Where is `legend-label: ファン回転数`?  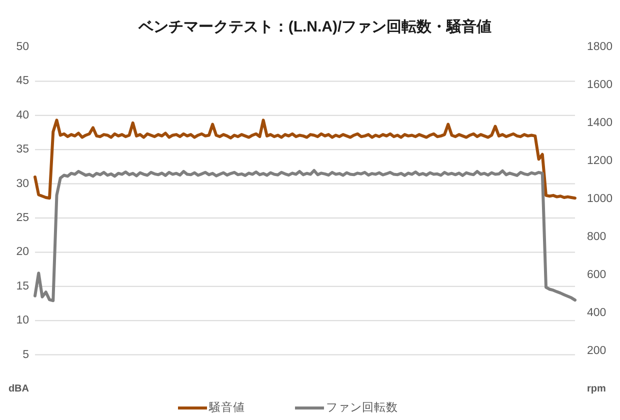
legend-label: ファン回転数 is located at coordinates (362, 407).